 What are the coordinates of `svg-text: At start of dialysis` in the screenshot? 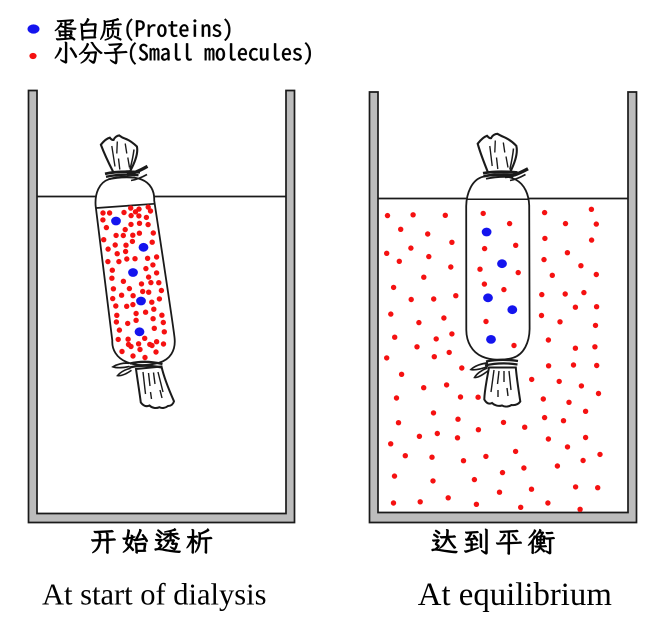 It's located at (154, 595).